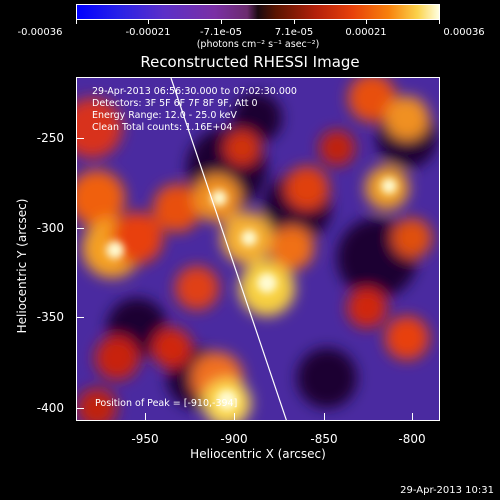 Image resolution: width=500 pixels, height=500 pixels. I want to click on colorbar-label: -7.1e-05, so click(221, 32).